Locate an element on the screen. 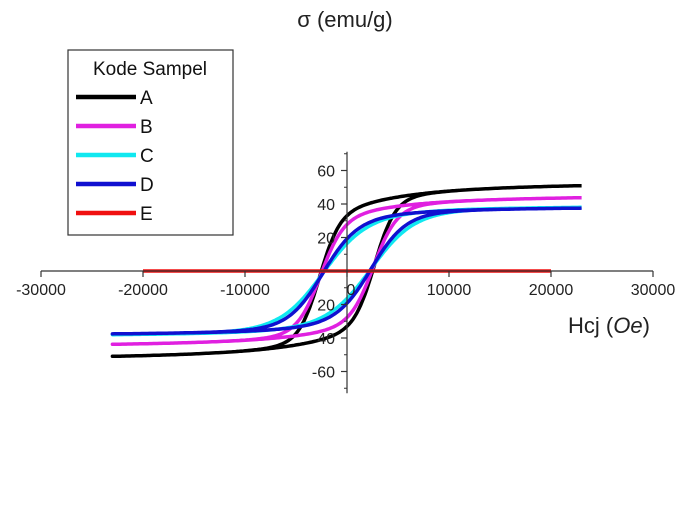 This screenshot has height=512, width=678. legend-label-E: E is located at coordinates (146, 214).